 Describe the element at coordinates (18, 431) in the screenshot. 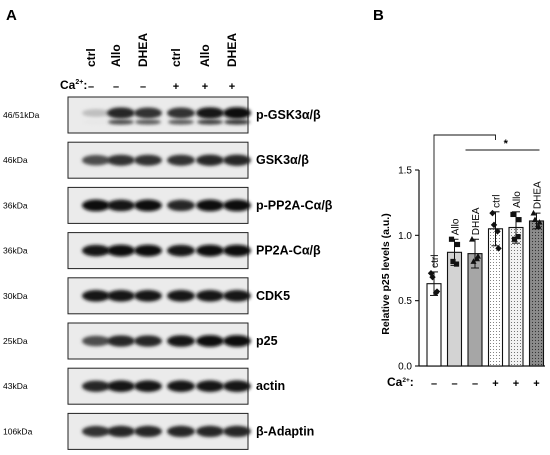

I see `kda-label: 106kDa` at that location.